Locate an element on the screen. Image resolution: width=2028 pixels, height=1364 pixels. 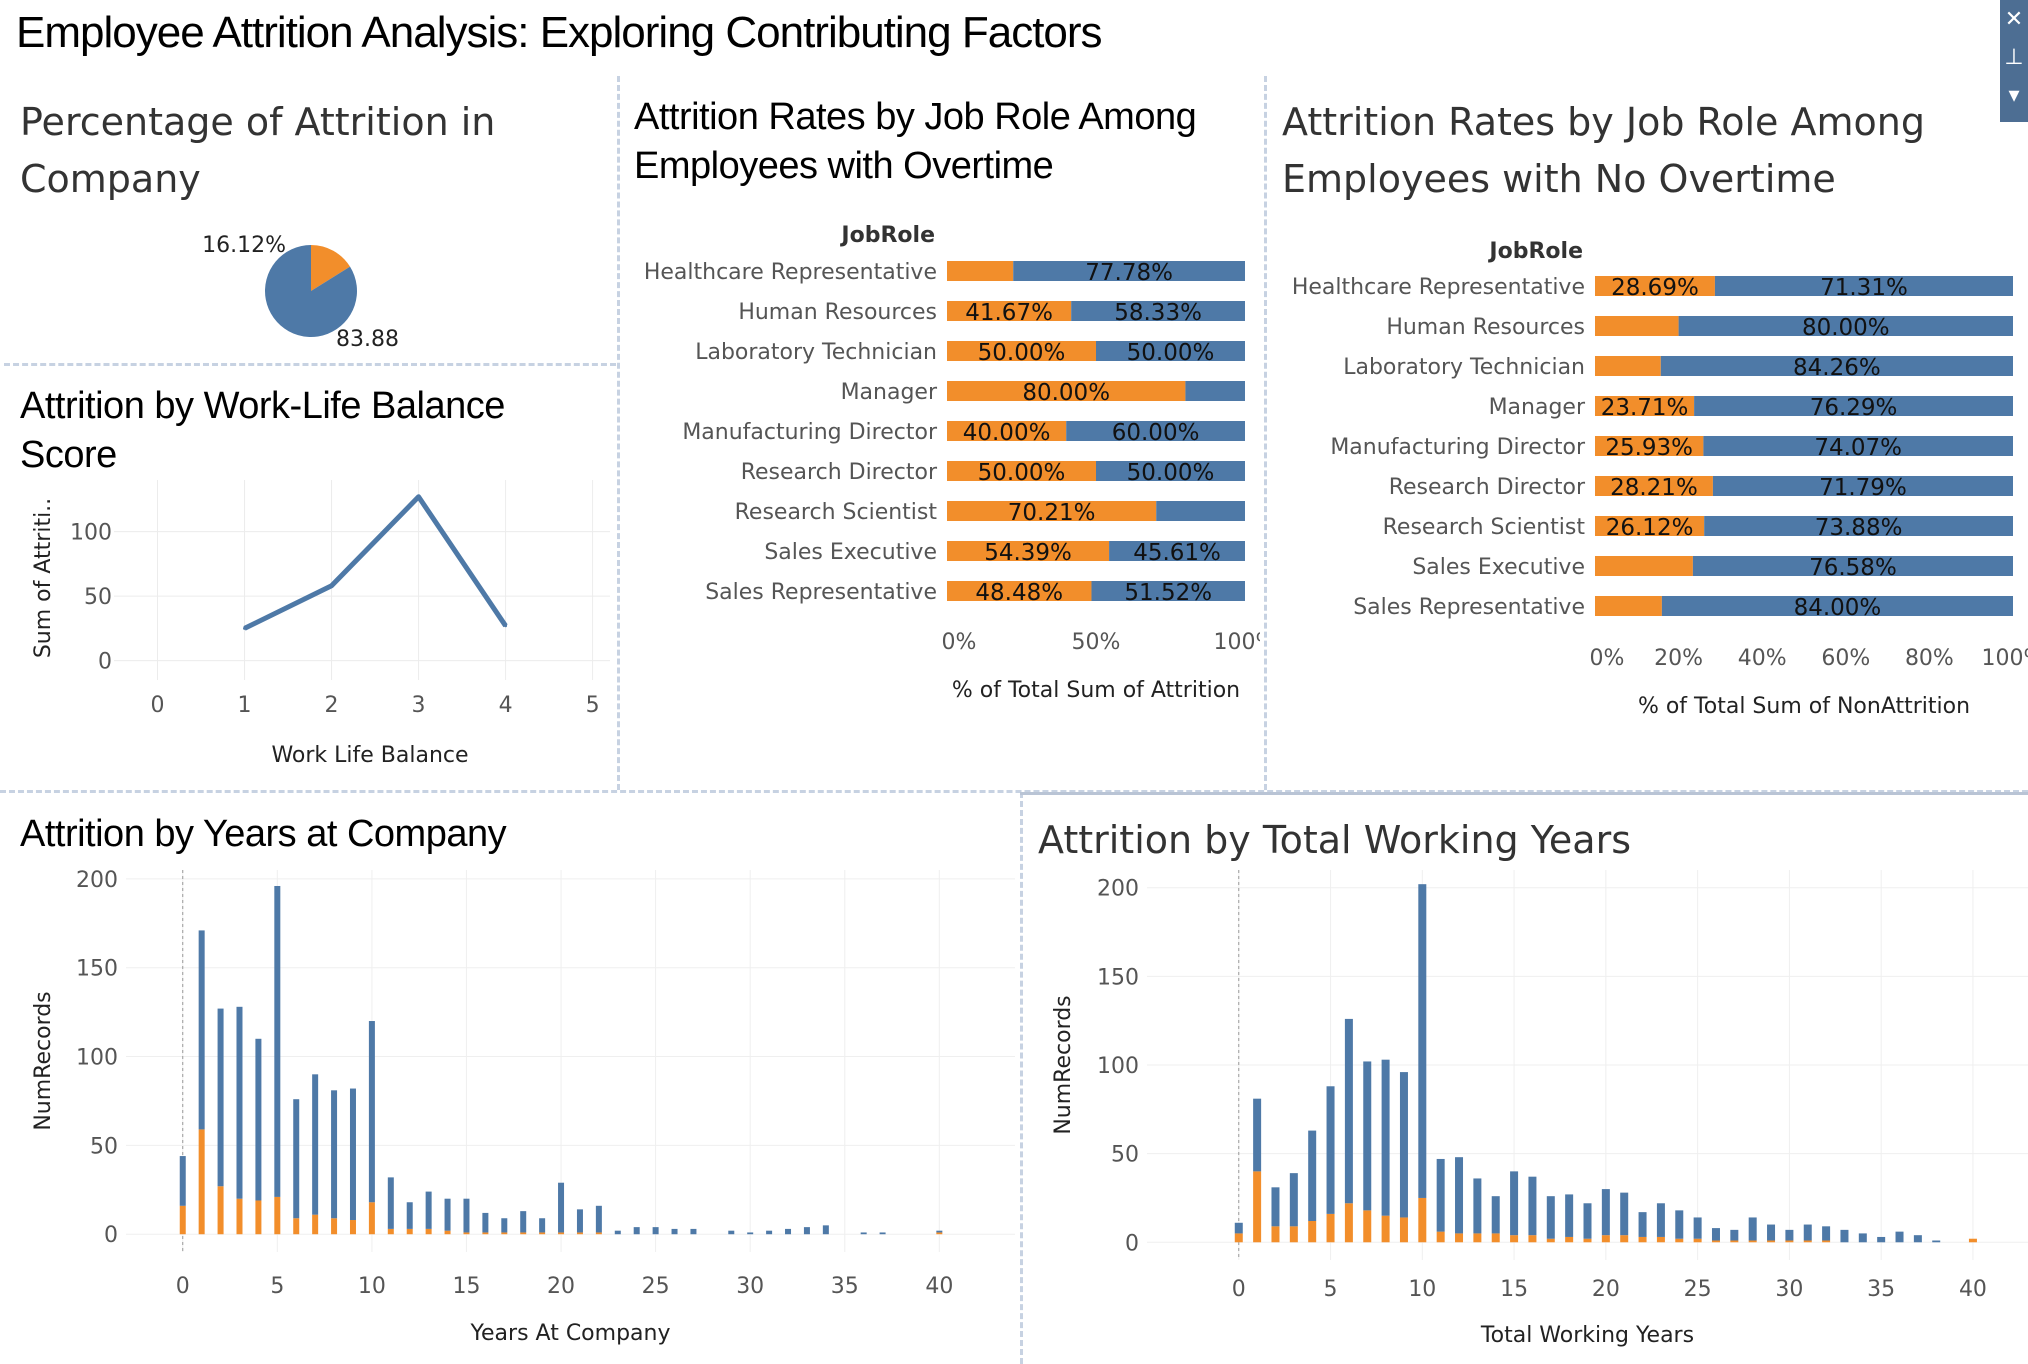
y-tick-label: 100 is located at coordinates (1118, 1066).